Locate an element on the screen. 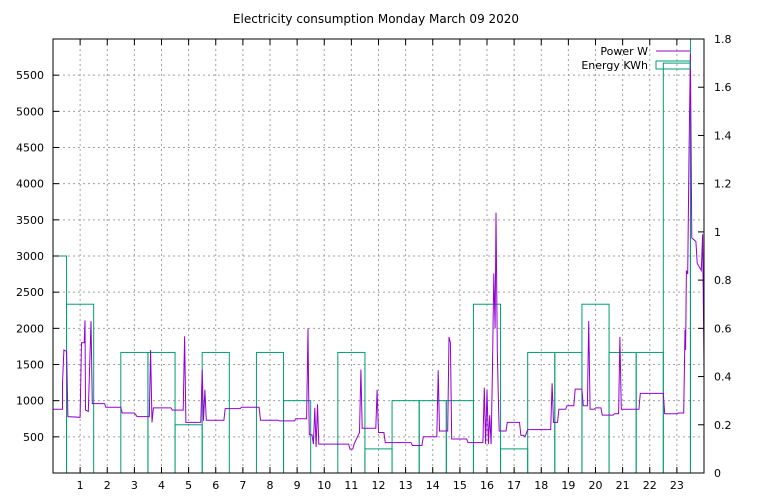 Image resolution: width=768 pixels, height=500 pixels. x-tick-label: 22 is located at coordinates (650, 485).